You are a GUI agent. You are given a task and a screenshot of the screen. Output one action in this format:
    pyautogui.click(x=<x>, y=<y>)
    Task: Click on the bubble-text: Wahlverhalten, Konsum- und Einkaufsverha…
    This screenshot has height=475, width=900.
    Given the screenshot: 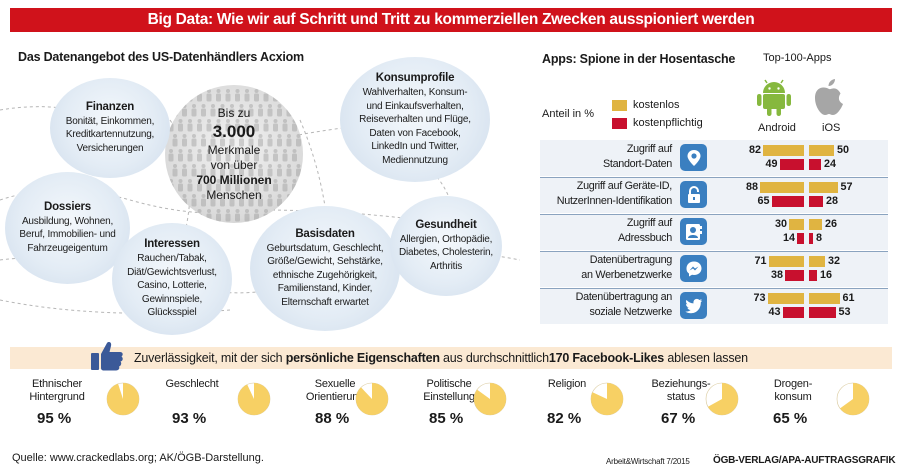 What is the action you would take?
    pyautogui.click(x=415, y=126)
    